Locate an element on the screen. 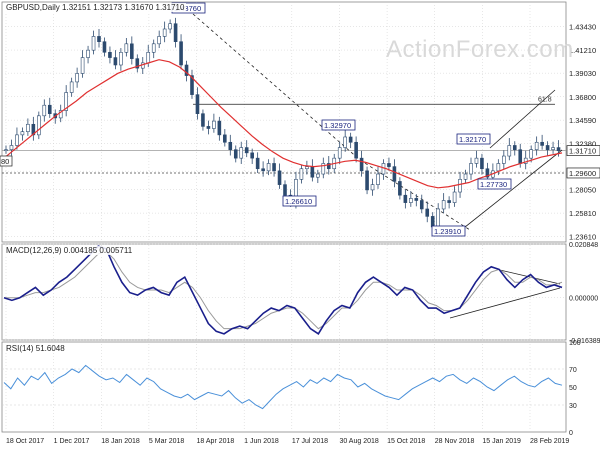 This screenshot has height=455, width=600. low-value: 1.31670 is located at coordinates (139, 7).